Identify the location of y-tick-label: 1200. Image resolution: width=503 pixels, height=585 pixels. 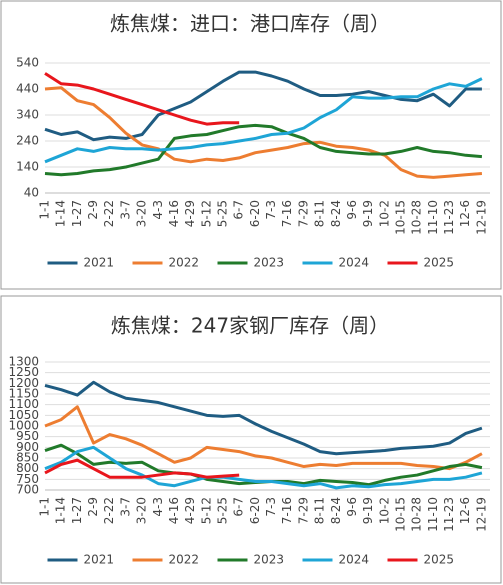
(23, 383).